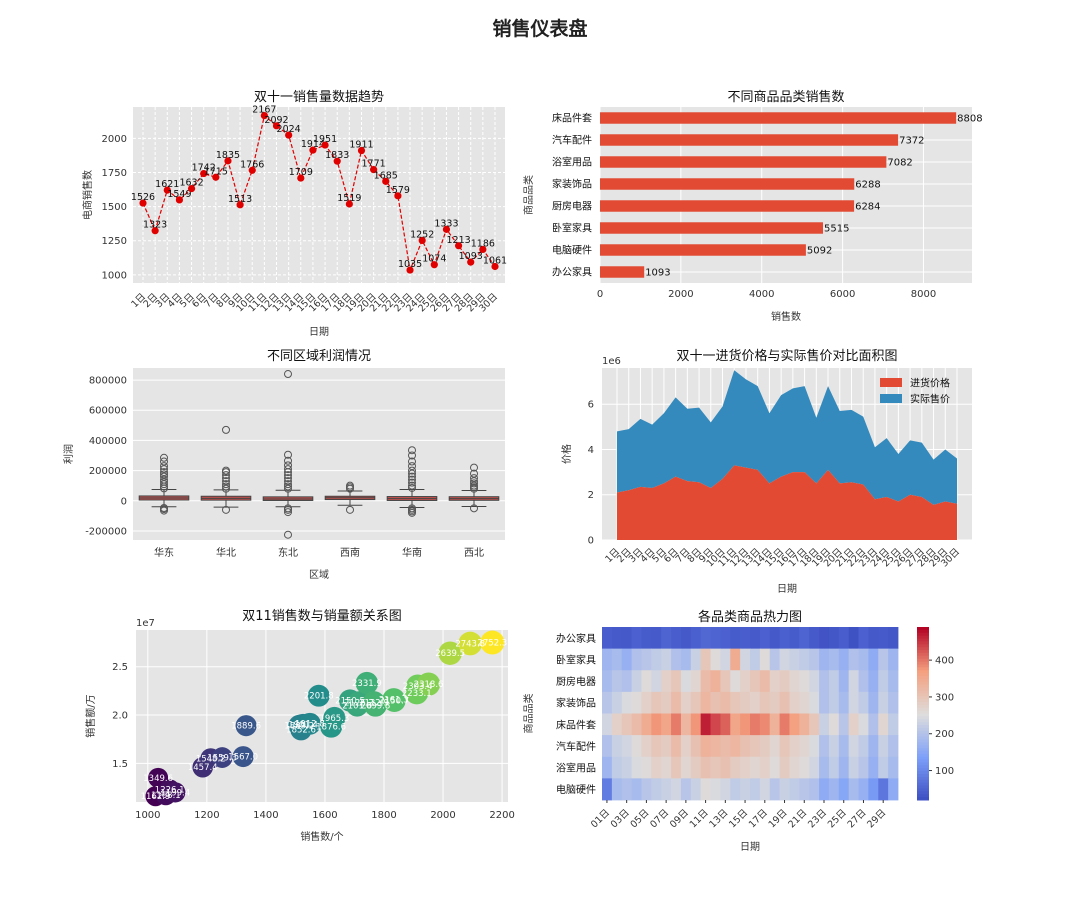 Image resolution: width=1080 pixels, height=900 pixels. Describe the element at coordinates (930, 383) in the screenshot. I see `price-legend-label: 进货价格` at that location.